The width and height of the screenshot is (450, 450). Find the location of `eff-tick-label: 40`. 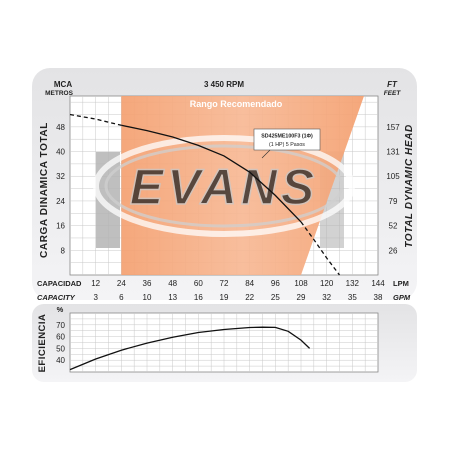

eff-tick-label: 40 is located at coordinates (60, 360).